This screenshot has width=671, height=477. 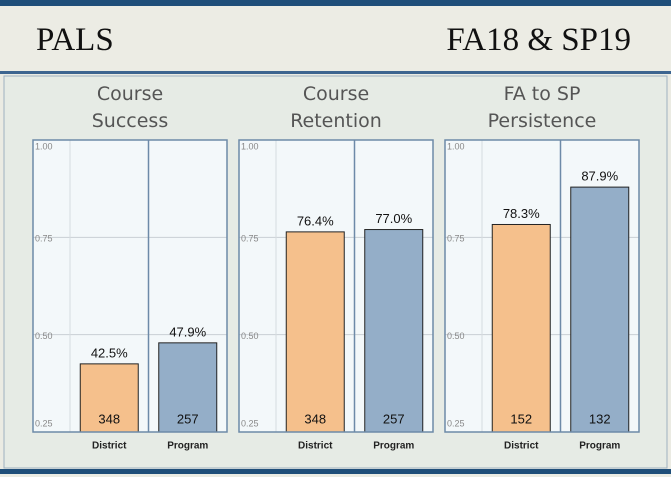 I want to click on count-label: 132, so click(x=600, y=418).